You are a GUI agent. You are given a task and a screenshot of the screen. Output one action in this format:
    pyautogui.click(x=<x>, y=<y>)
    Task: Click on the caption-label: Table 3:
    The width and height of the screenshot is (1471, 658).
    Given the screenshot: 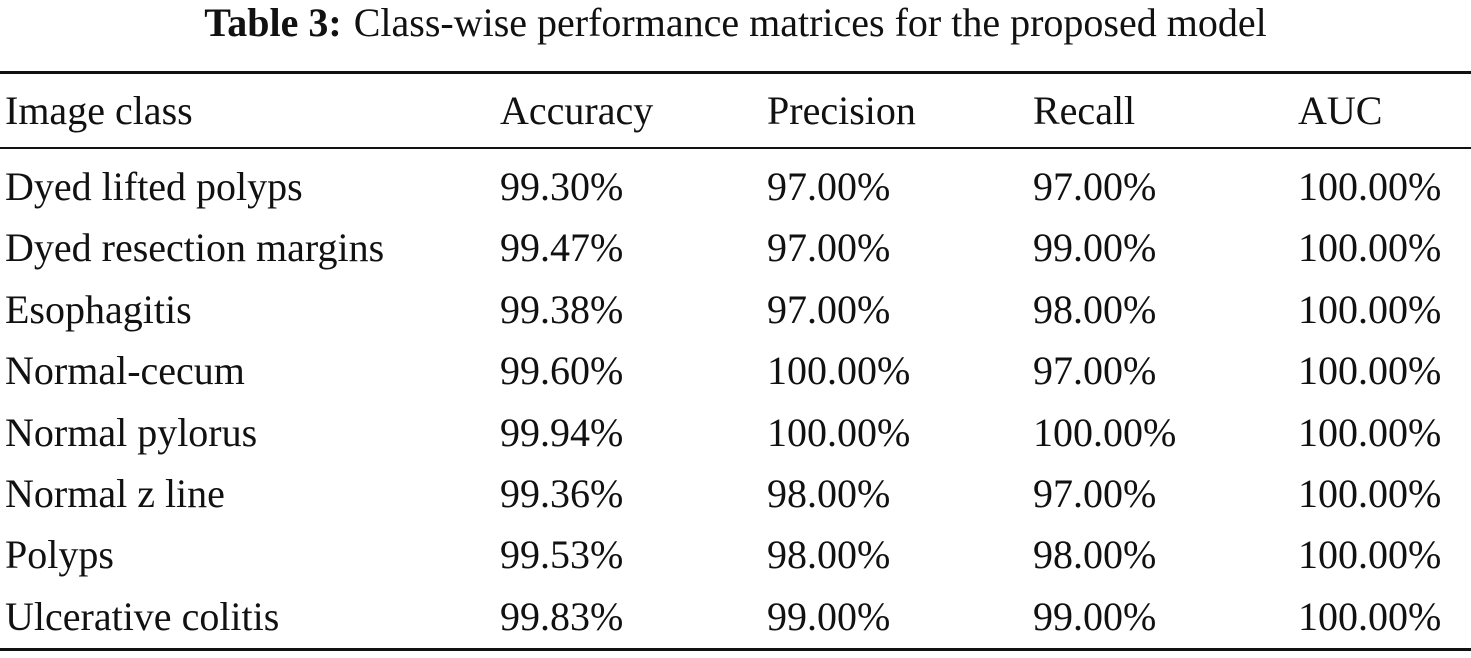 What is the action you would take?
    pyautogui.click(x=273, y=22)
    